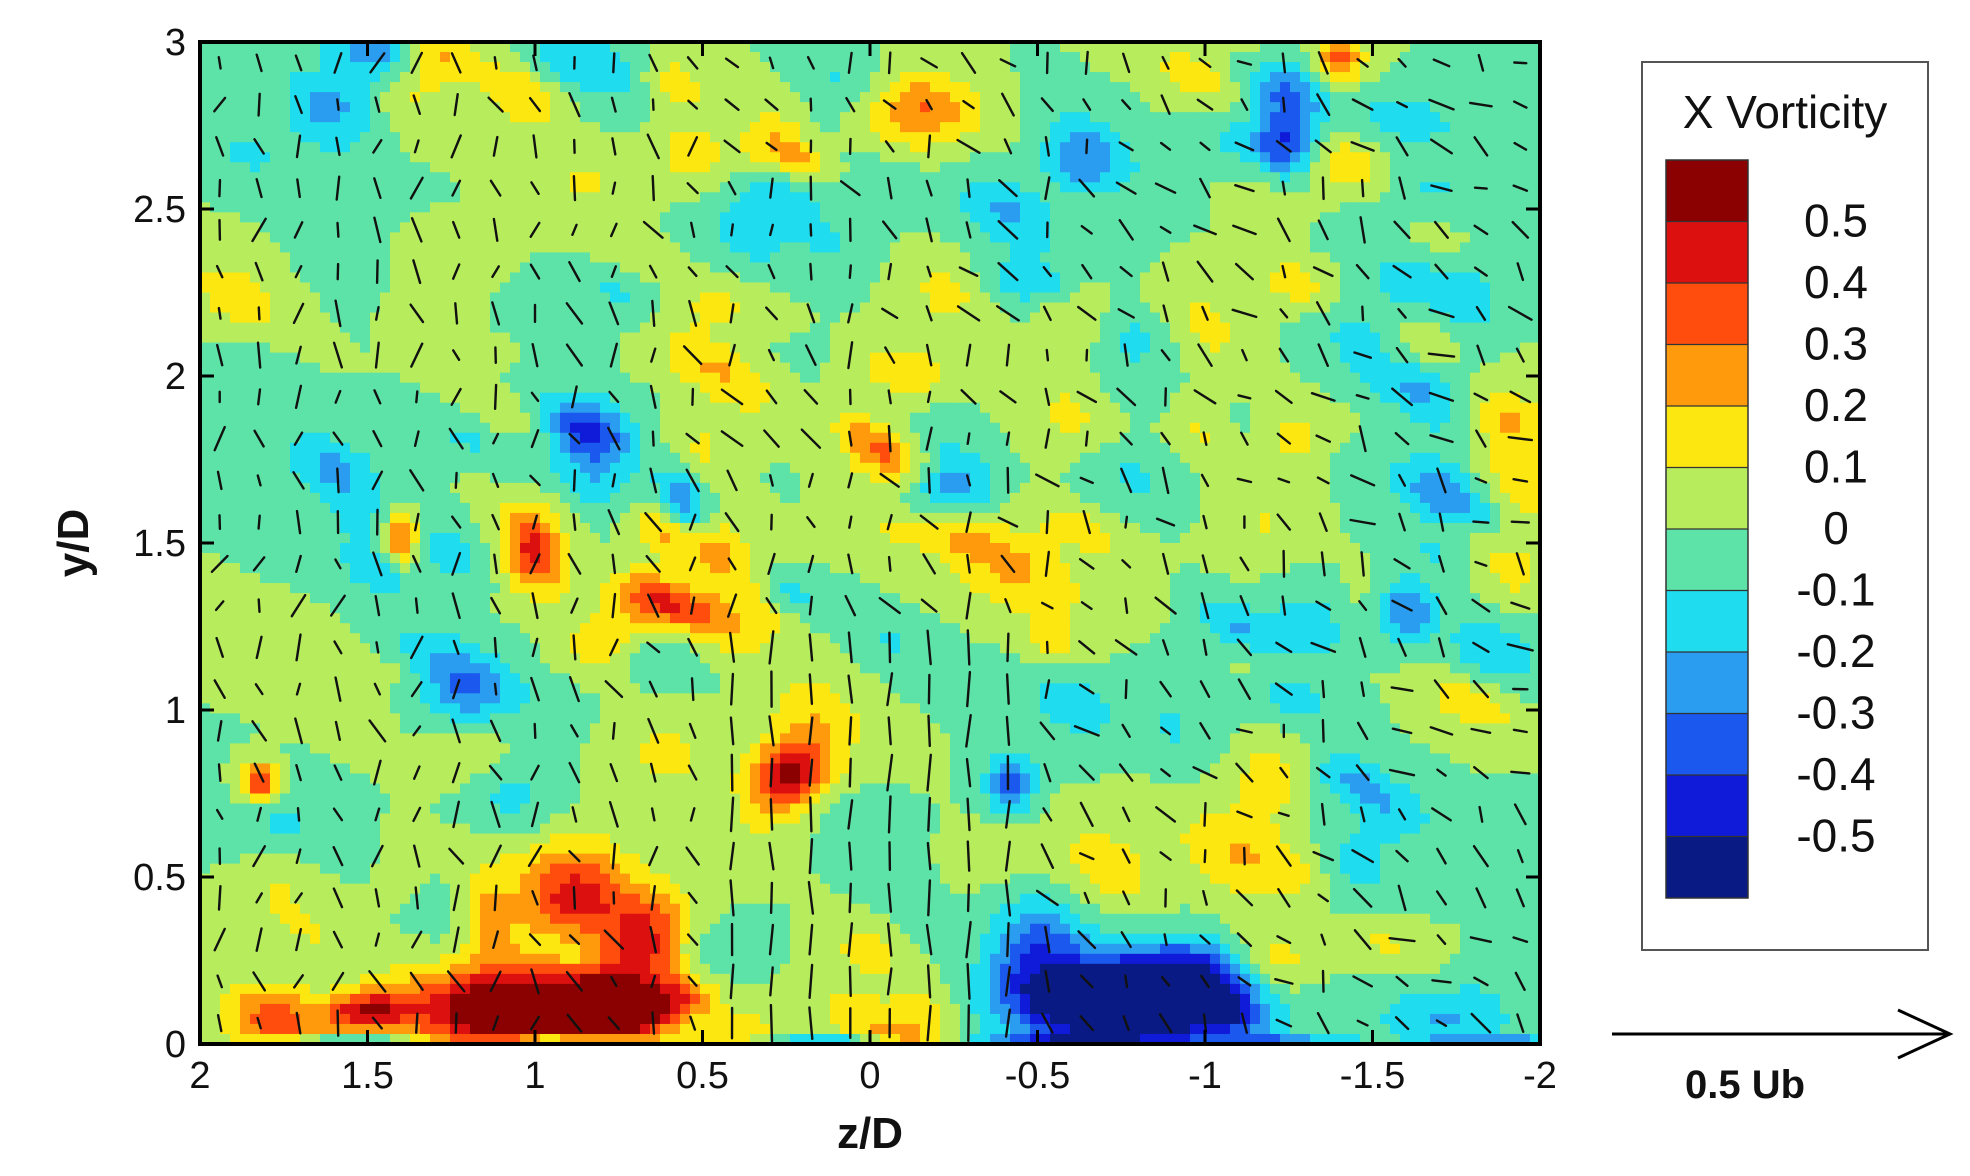 The image size is (1970, 1176). What do you see at coordinates (869, 1076) in the screenshot?
I see `x-tick-label: 0` at bounding box center [869, 1076].